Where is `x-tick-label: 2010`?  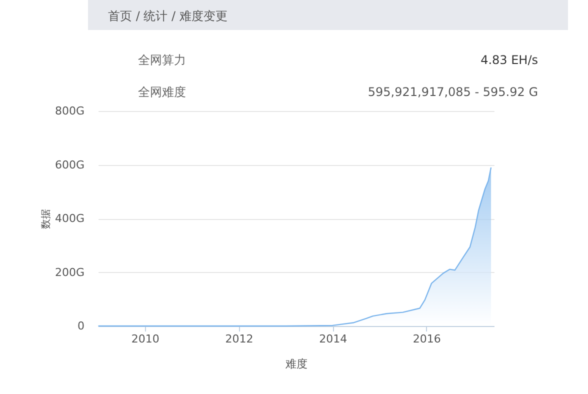
x-tick-label: 2010 is located at coordinates (145, 339).